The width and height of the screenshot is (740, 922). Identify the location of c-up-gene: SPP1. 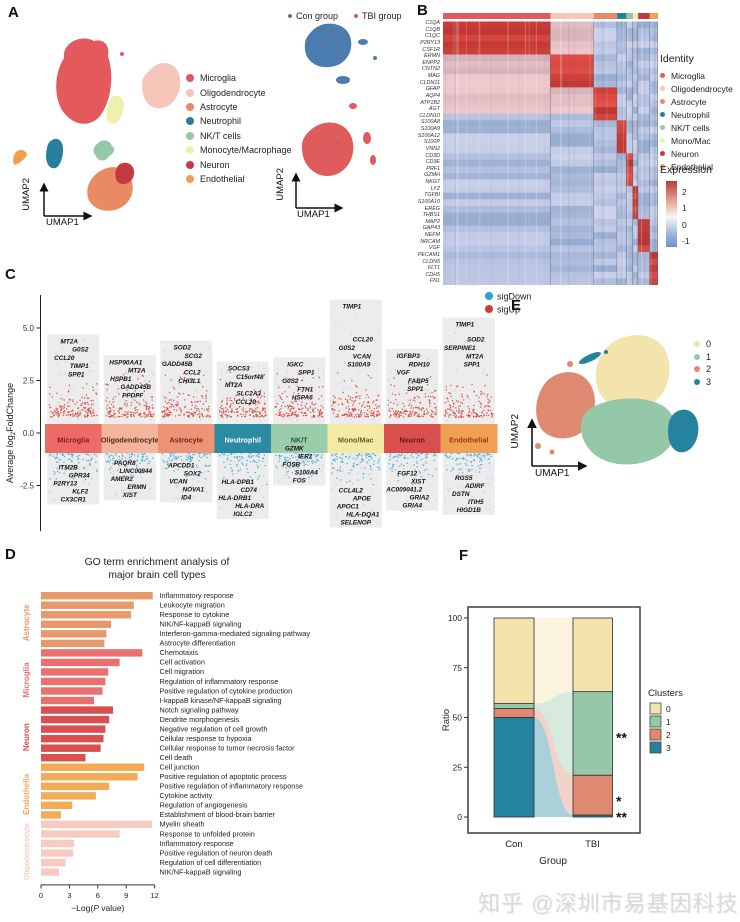
(76, 375).